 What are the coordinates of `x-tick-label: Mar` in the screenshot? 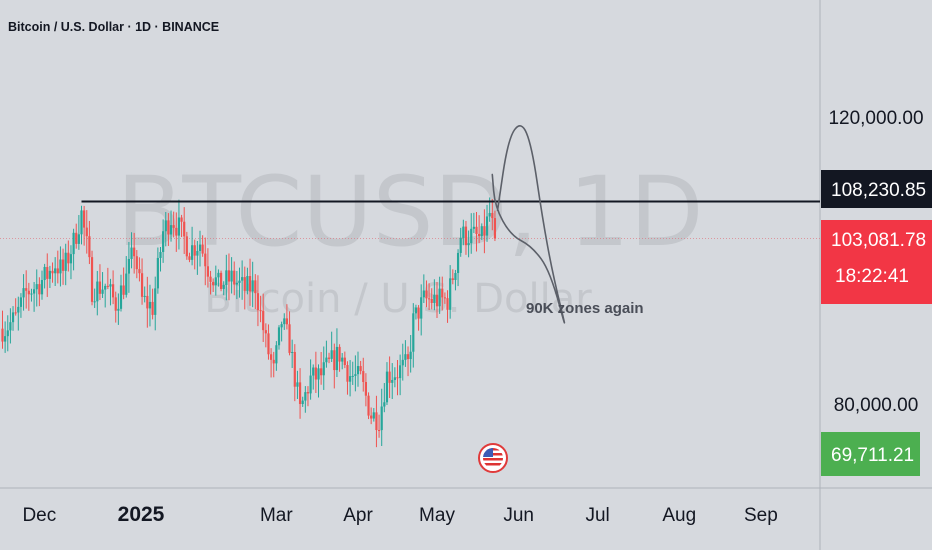 It's located at (276, 515).